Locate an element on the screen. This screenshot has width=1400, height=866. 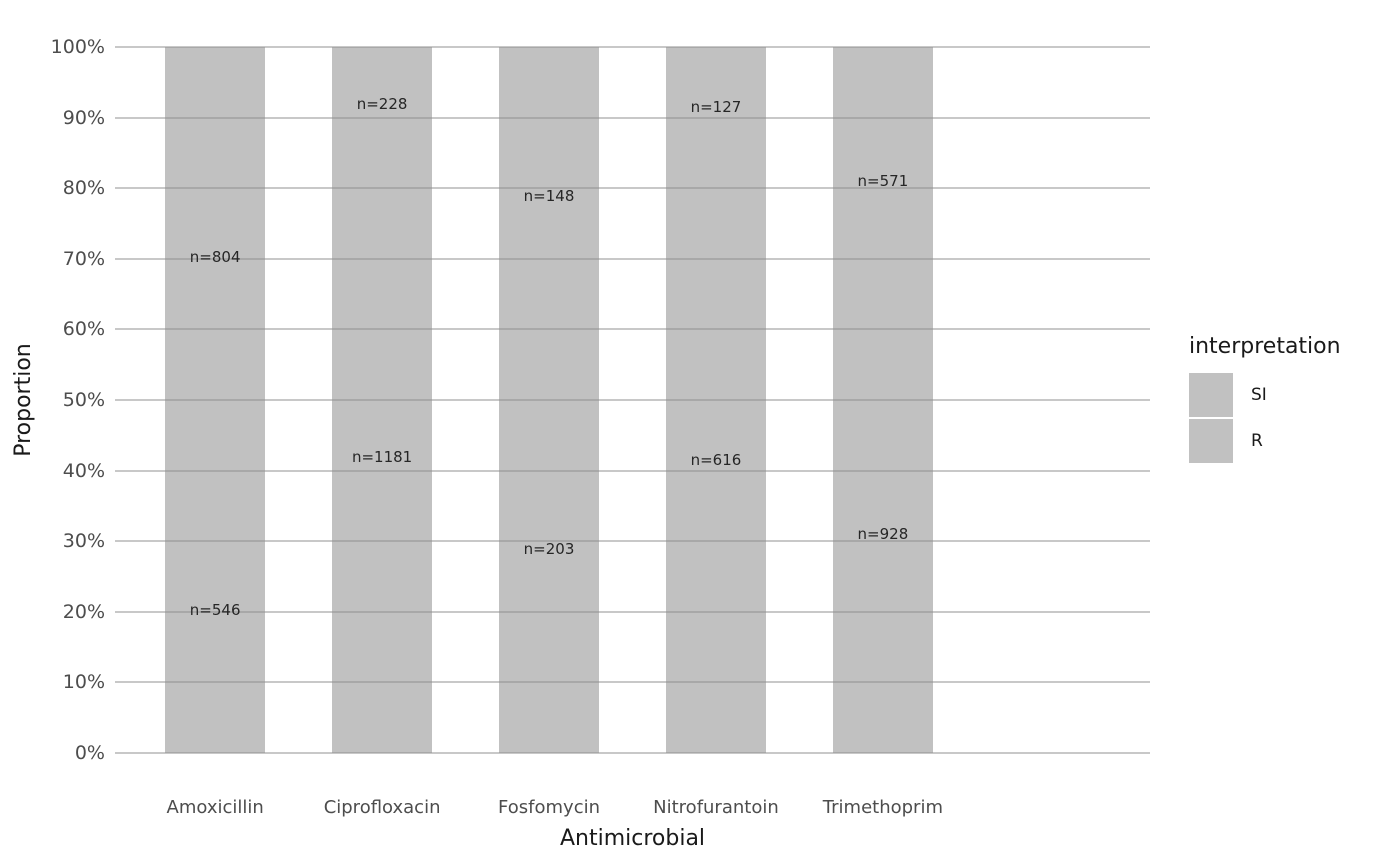
gridline-10% is located at coordinates (632, 682).